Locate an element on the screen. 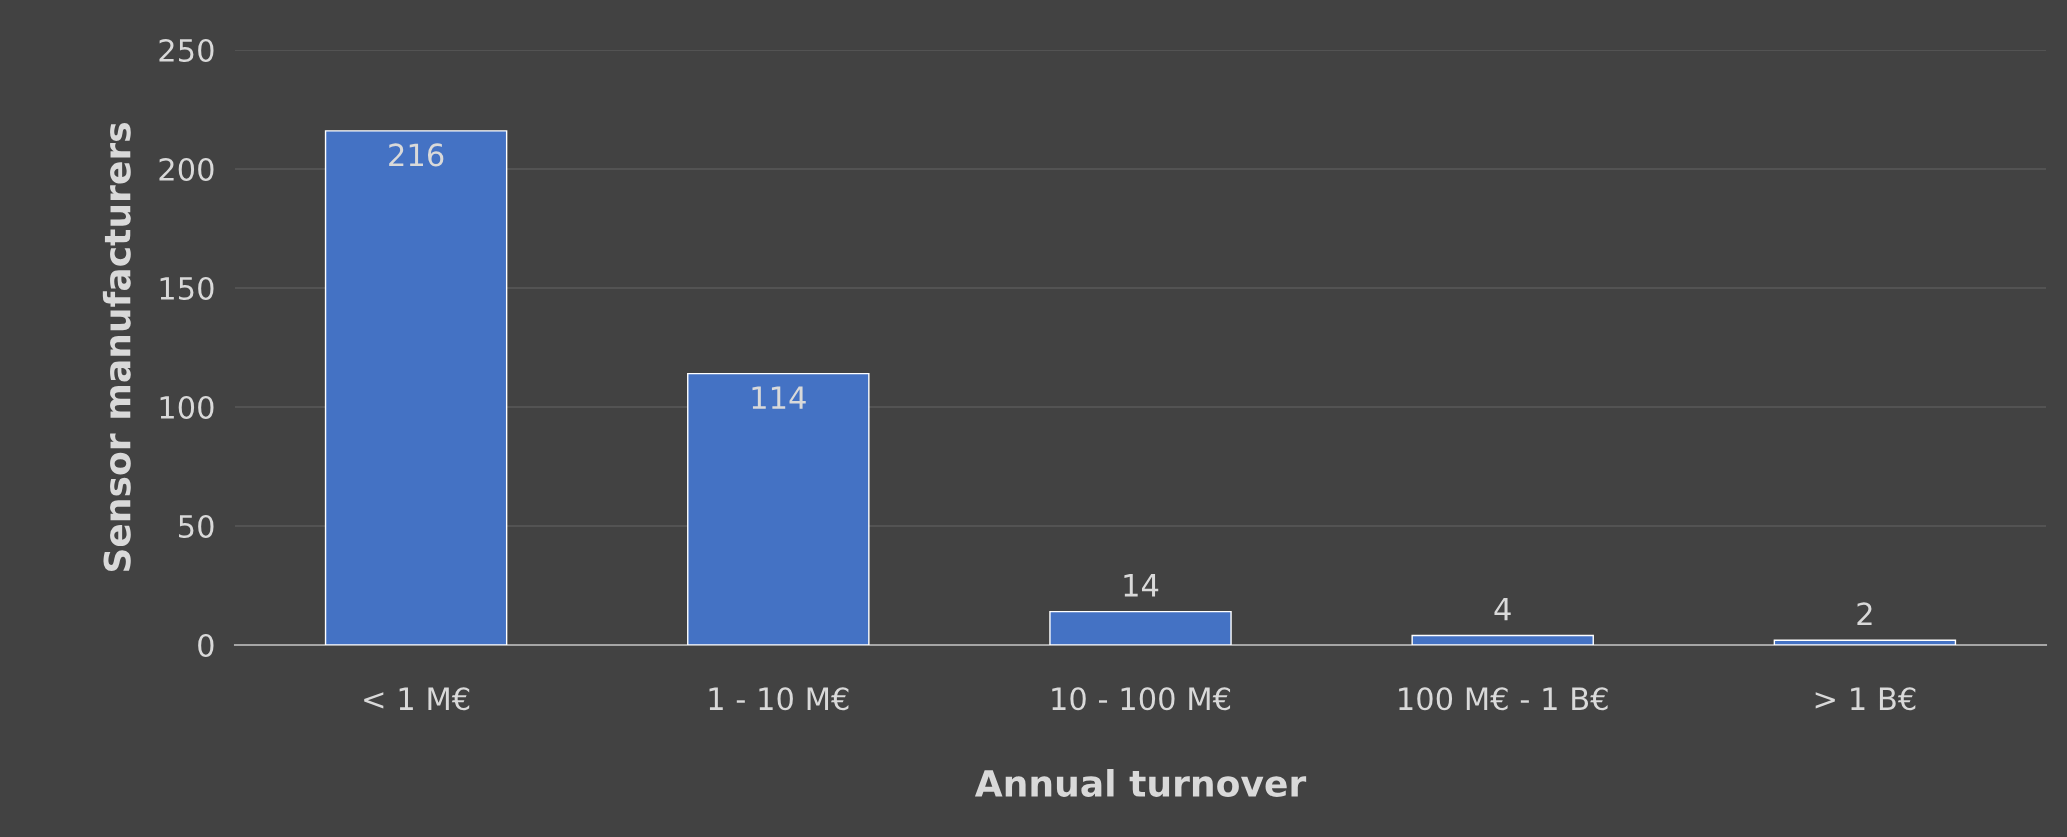 The height and width of the screenshot is (837, 2067). x-axis-title: Annual turnover is located at coordinates (1140, 783).